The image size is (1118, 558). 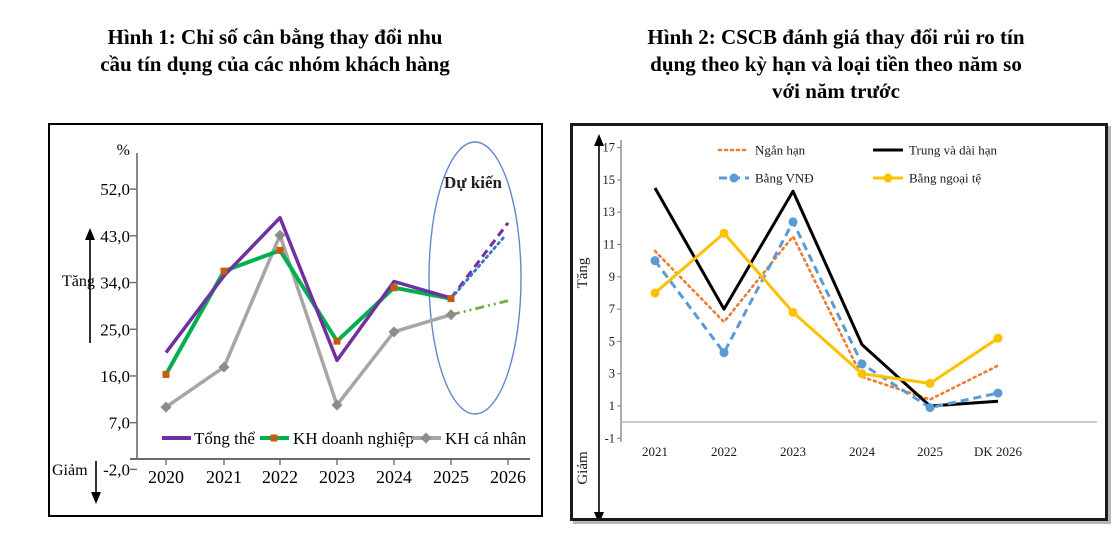 What do you see at coordinates (780, 150) in the screenshot?
I see `legend-label: Ngắn hạn` at bounding box center [780, 150].